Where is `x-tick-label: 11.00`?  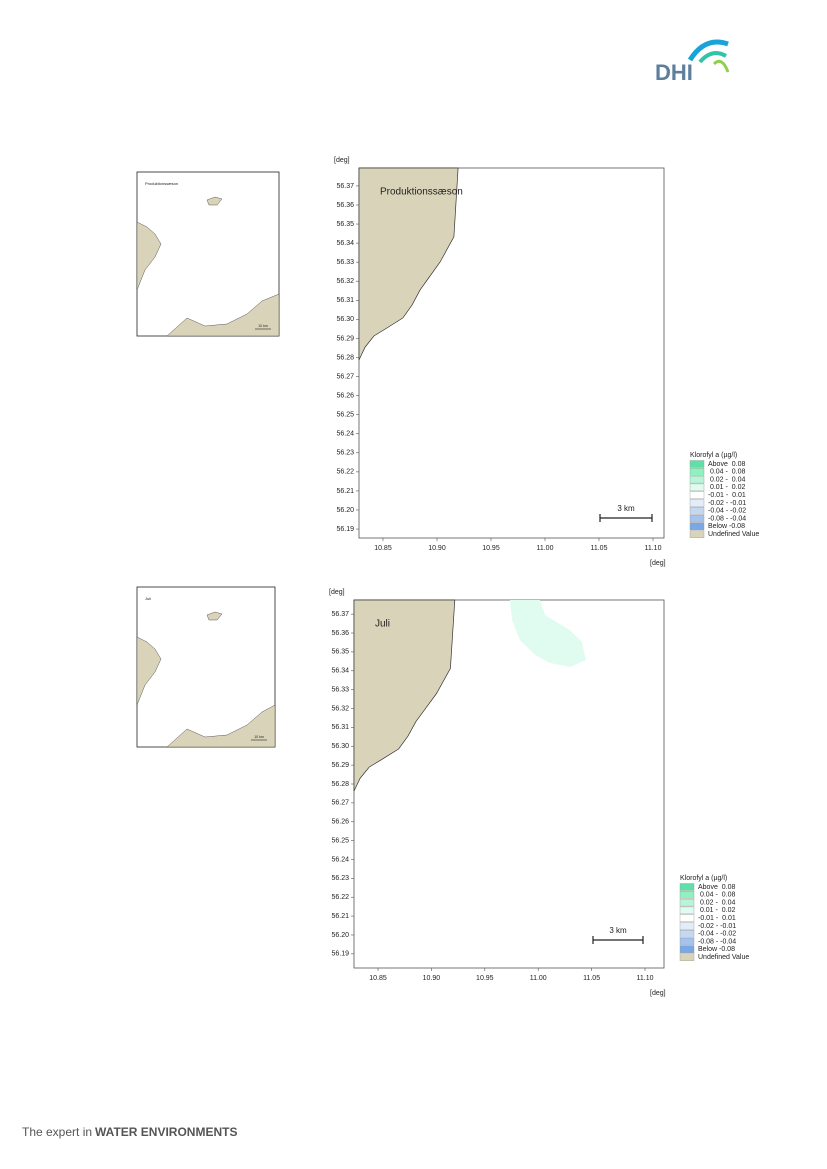
x-tick-label: 11.00 is located at coordinates (544, 548).